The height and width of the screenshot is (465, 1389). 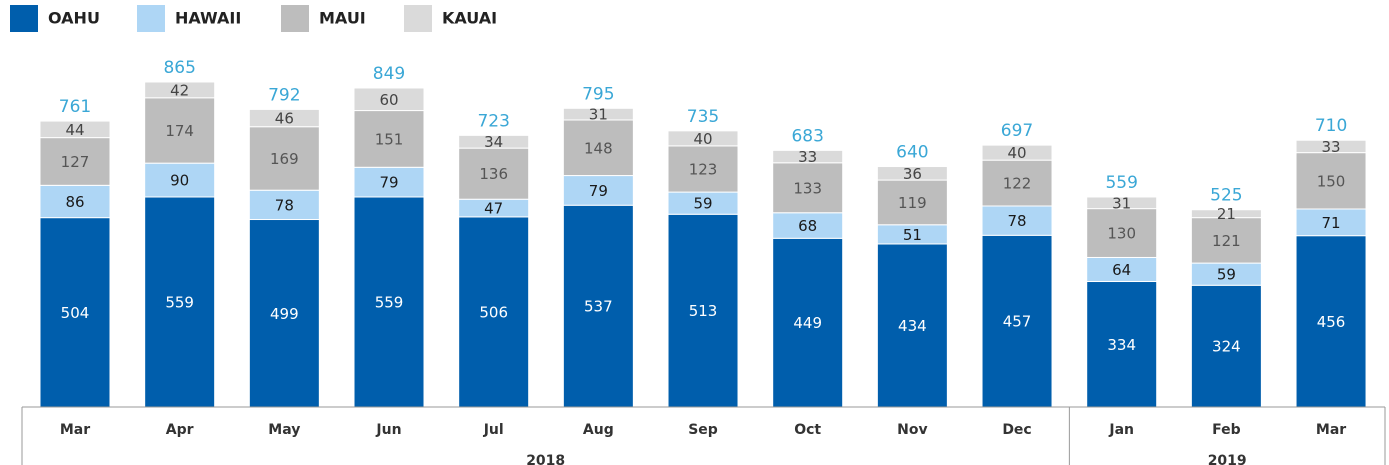 What do you see at coordinates (74, 18) in the screenshot?
I see `legend-label: OAHU` at bounding box center [74, 18].